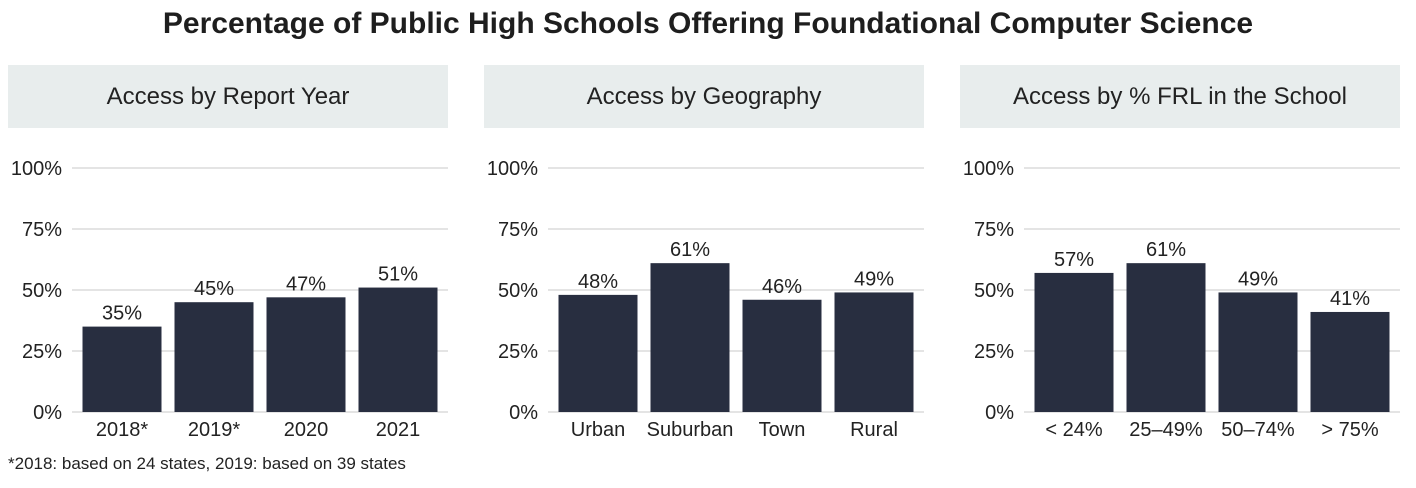 Image resolution: width=1416 pixels, height=488 pixels. I want to click on panel-header-frl: Access by % FRL in the School, so click(1180, 96).